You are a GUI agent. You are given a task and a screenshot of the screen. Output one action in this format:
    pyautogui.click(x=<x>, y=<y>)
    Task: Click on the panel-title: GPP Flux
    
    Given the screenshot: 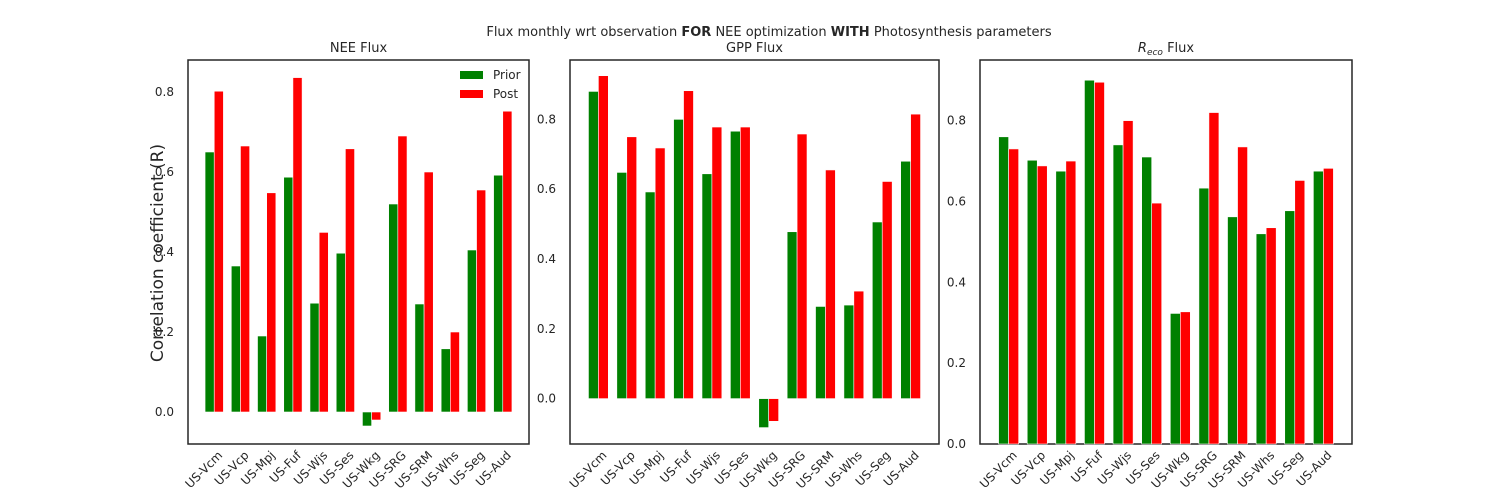 What is the action you would take?
    pyautogui.click(x=754, y=48)
    